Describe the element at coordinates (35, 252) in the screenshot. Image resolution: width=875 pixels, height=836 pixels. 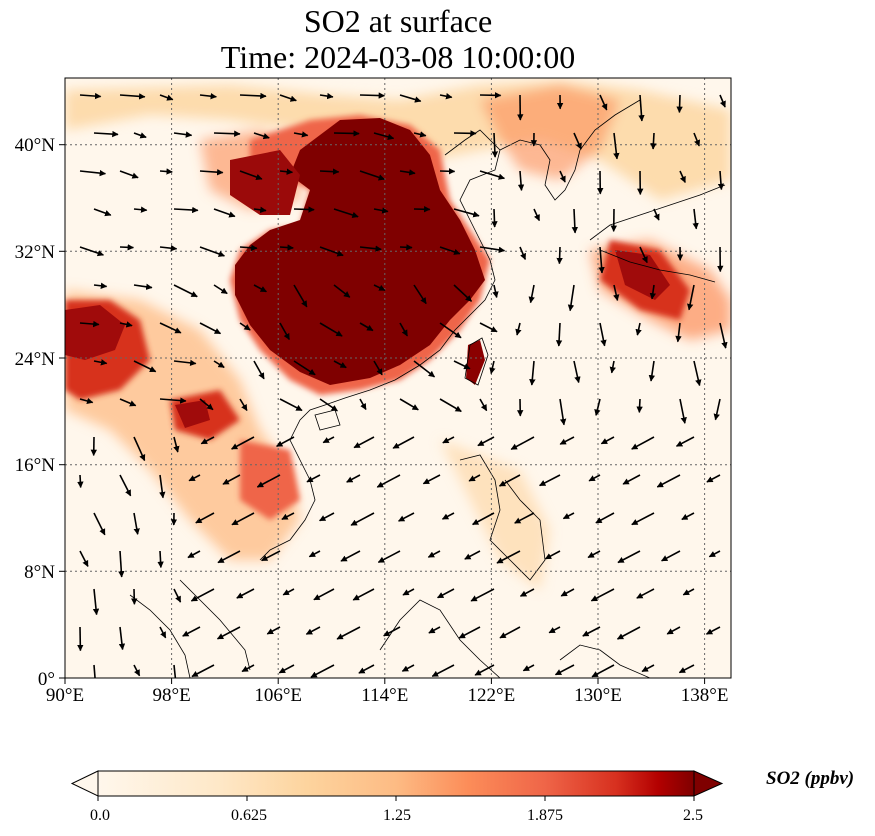
I see `lat-tick-label: 32°N` at that location.